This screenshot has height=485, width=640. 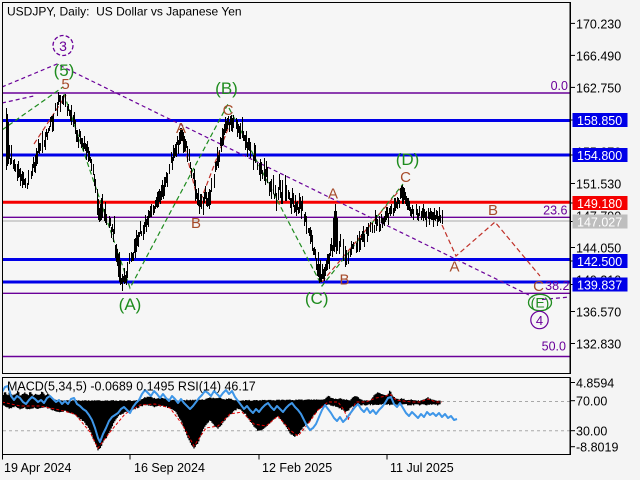 I want to click on svg-text: (5), so click(x=64, y=70).